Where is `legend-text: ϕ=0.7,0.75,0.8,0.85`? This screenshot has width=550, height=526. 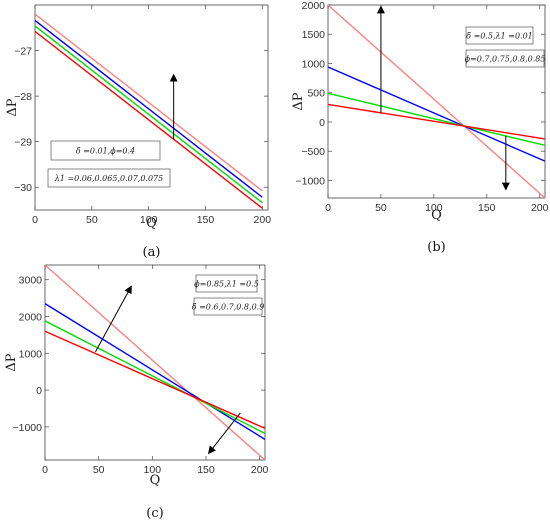
legend-text: ϕ=0.7,0.75,0.8,0.85 is located at coordinates (505, 59).